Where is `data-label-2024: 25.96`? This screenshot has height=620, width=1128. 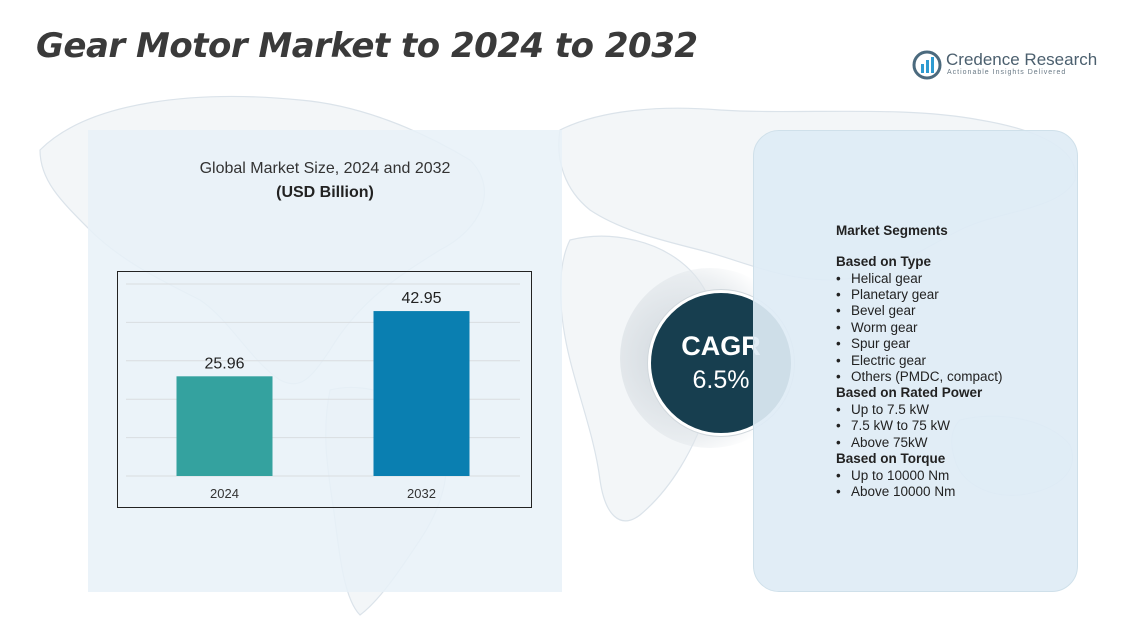 data-label-2024: 25.96 is located at coordinates (224, 363).